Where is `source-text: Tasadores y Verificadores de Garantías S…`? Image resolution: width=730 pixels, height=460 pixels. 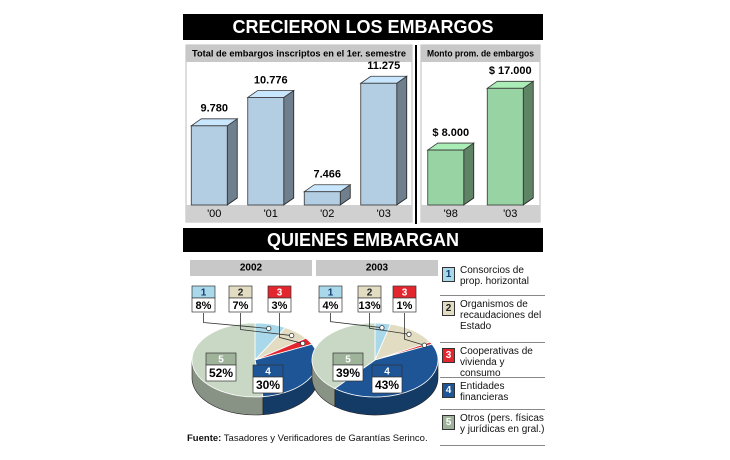 source-text: Tasadores y Verificadores de Garantías S… is located at coordinates (325, 438).